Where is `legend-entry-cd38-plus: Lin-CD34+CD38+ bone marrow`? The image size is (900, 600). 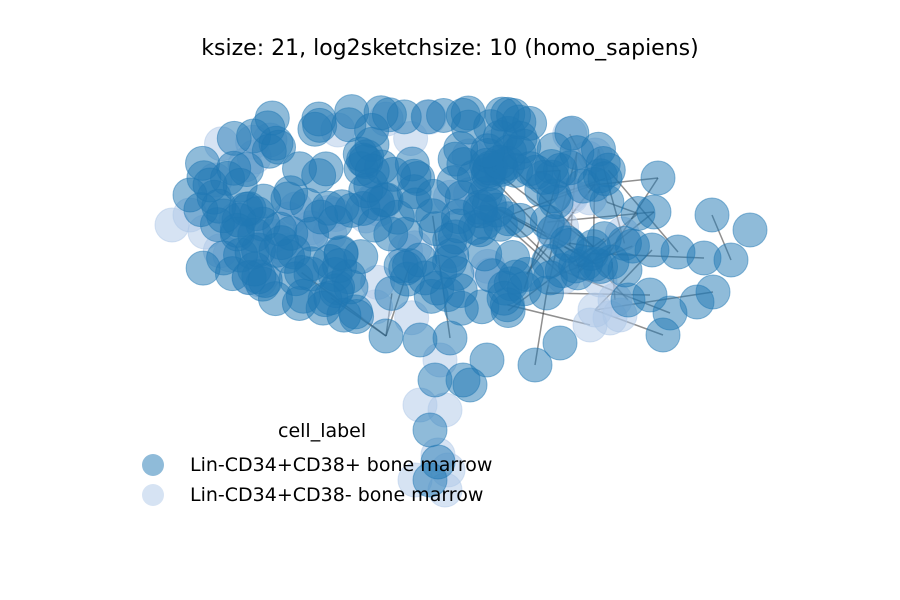
legend-entry-cd38-plus: Lin-CD34+CD38+ bone marrow is located at coordinates (316, 465).